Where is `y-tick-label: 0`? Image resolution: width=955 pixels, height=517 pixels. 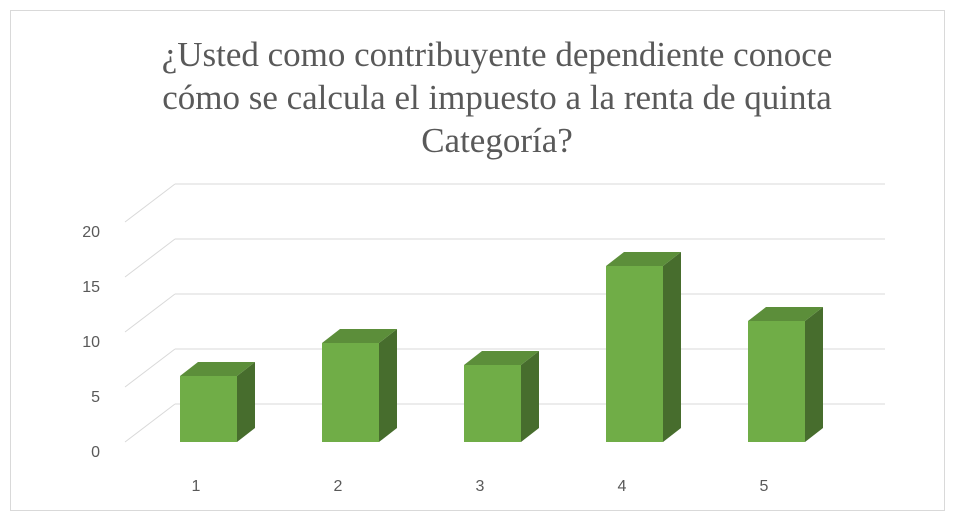
y-tick-label: 0 is located at coordinates (95, 452).